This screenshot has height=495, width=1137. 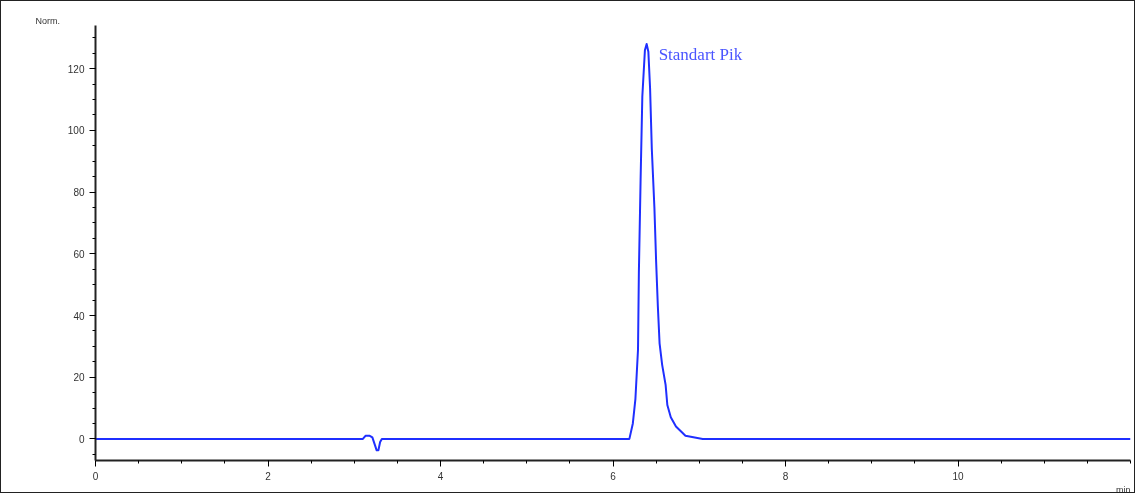 What do you see at coordinates (613, 476) in the screenshot?
I see `x-tick-label: 6` at bounding box center [613, 476].